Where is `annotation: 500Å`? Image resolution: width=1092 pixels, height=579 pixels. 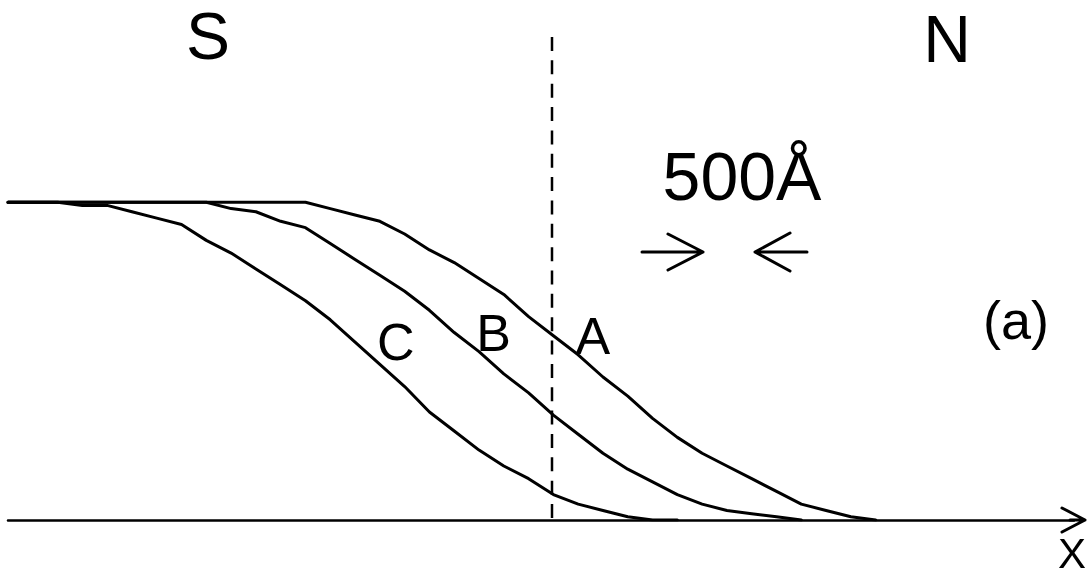
annotation: 500Å is located at coordinates (742, 176).